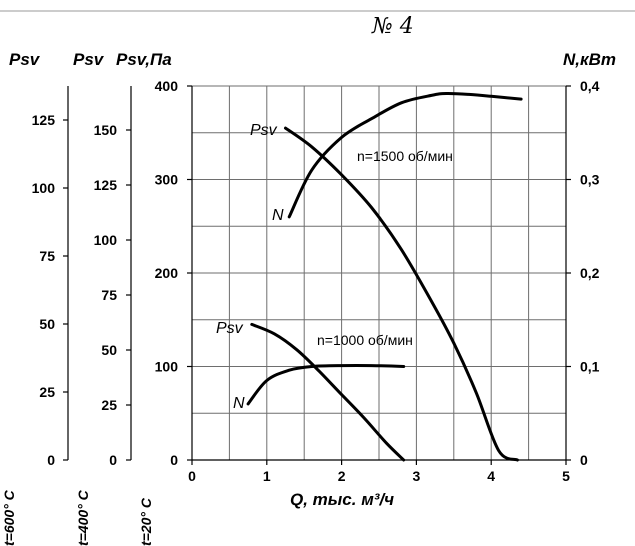 The height and width of the screenshot is (546, 635). Describe the element at coordinates (584, 460) in the screenshot. I see `right-axis-tick-label: 0` at that location.